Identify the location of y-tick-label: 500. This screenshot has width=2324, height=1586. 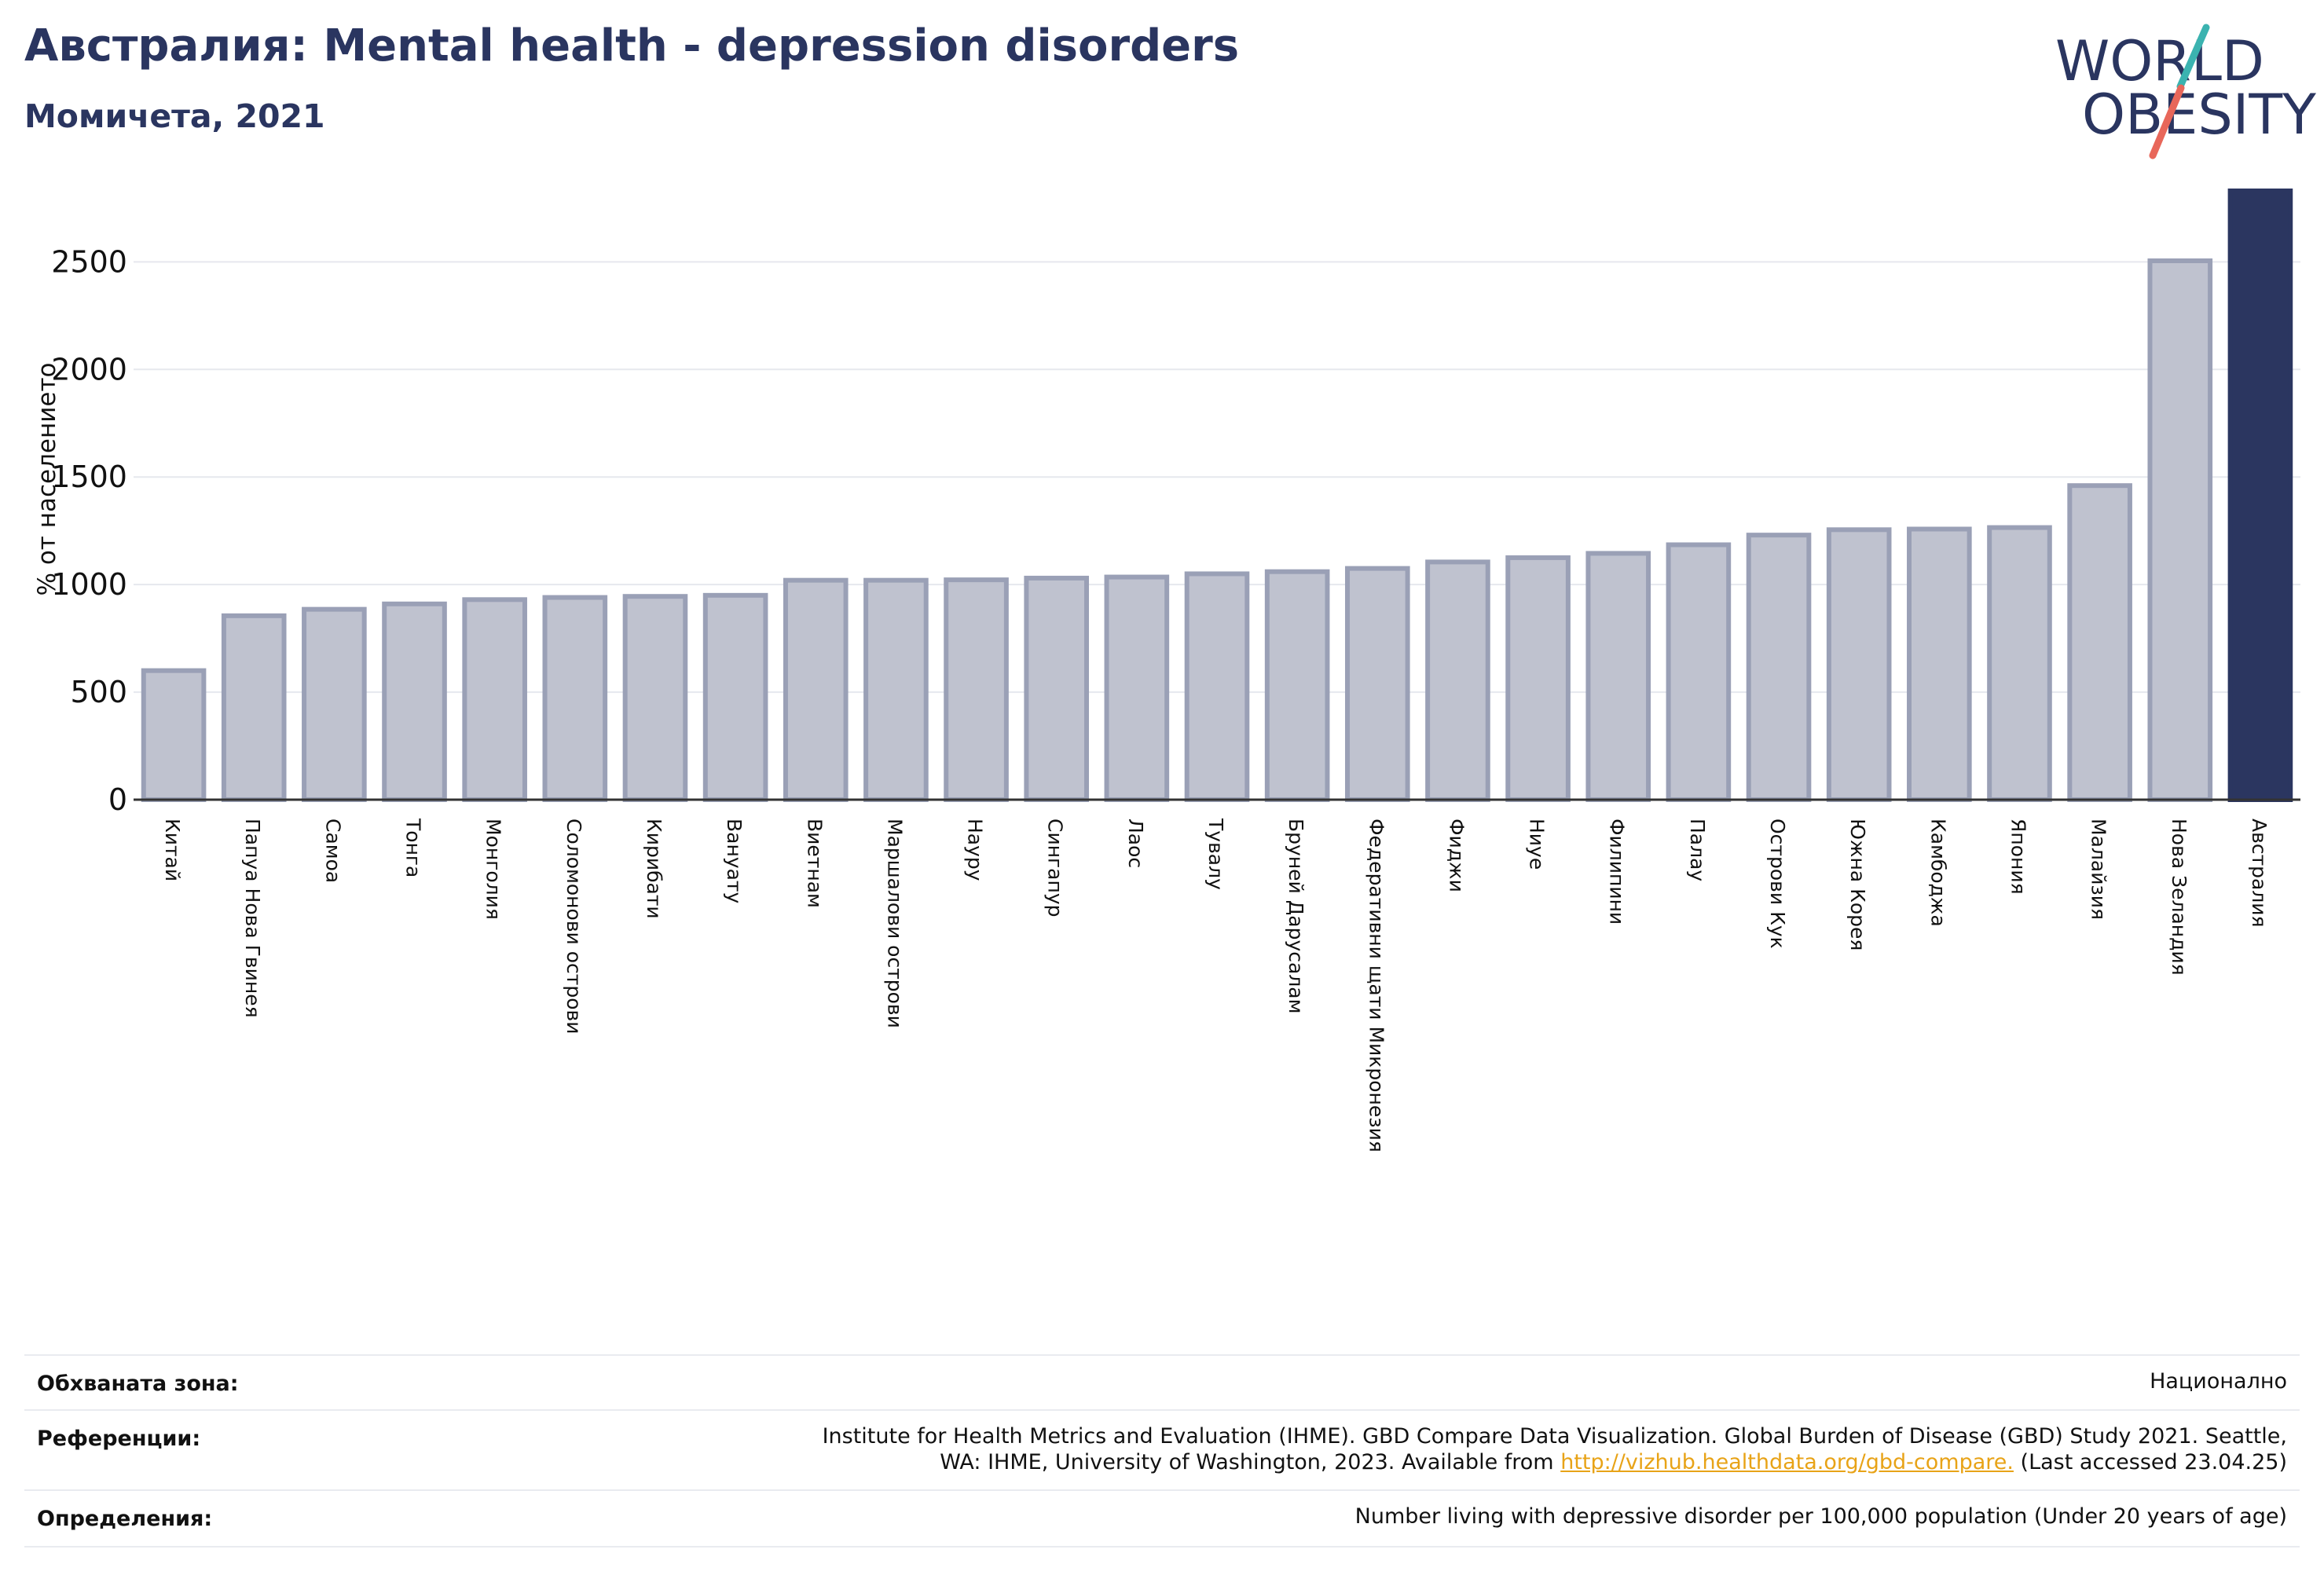
(98, 692).